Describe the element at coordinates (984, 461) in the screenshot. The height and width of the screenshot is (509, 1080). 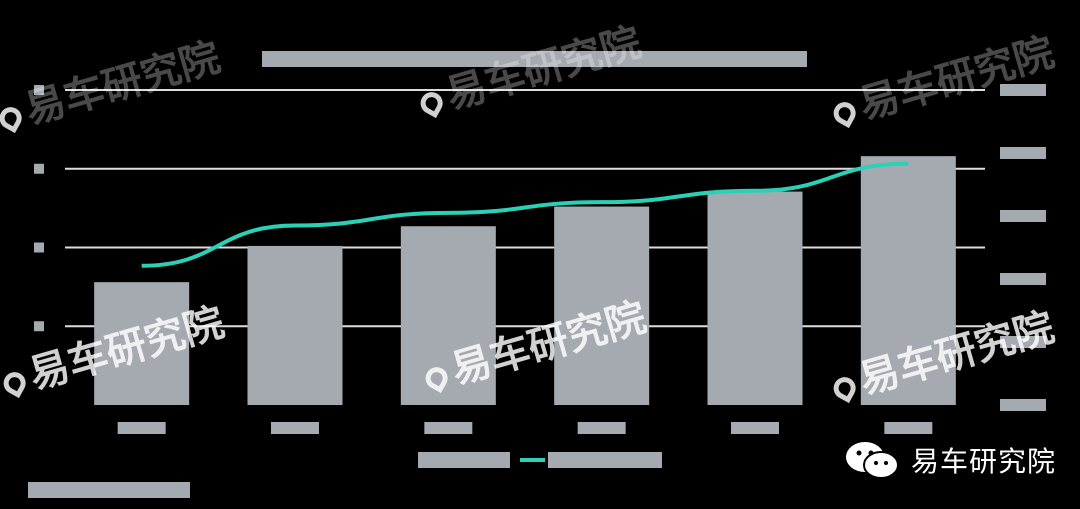
I see `brand-label: 易车研究院` at that location.